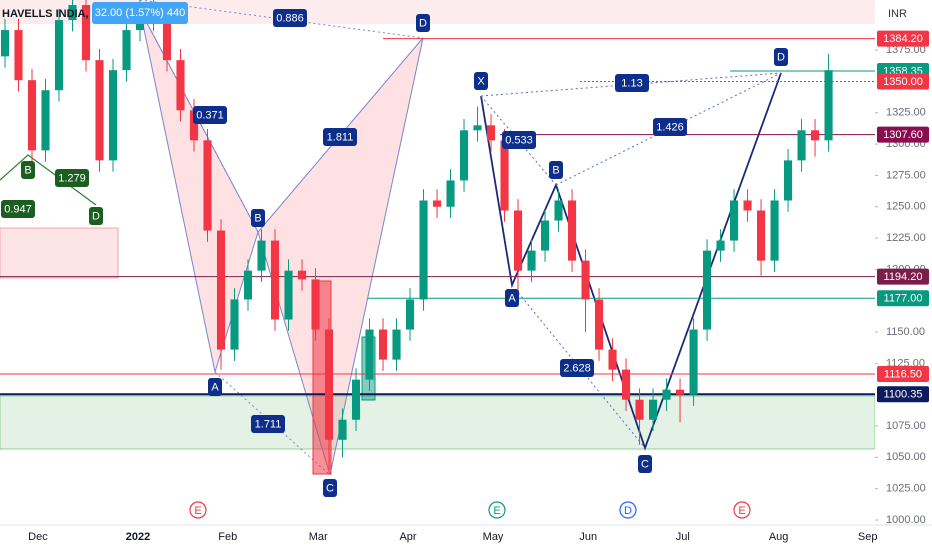 The width and height of the screenshot is (932, 550). I want to click on ratio-label: 1.711, so click(268, 424).